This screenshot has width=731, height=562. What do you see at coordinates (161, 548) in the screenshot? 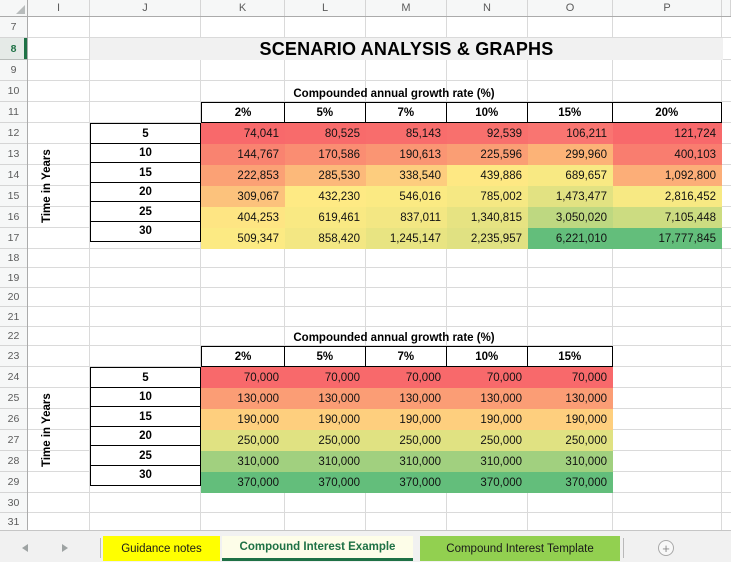
I see `tab-guidance-notes: Guidance notes` at bounding box center [161, 548].